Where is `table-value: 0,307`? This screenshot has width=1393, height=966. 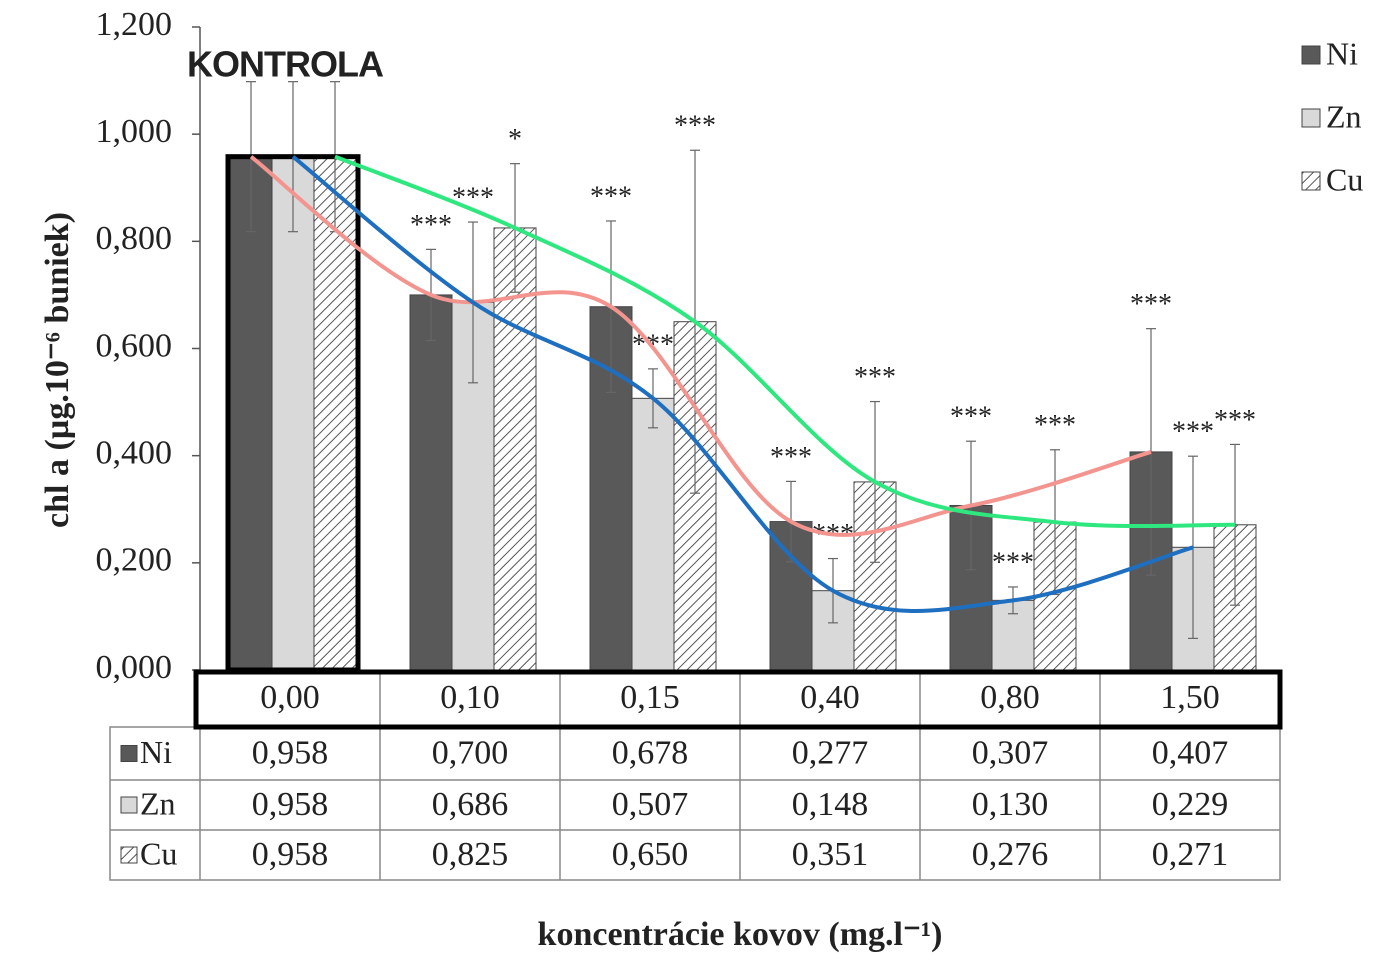 table-value: 0,307 is located at coordinates (1010, 752).